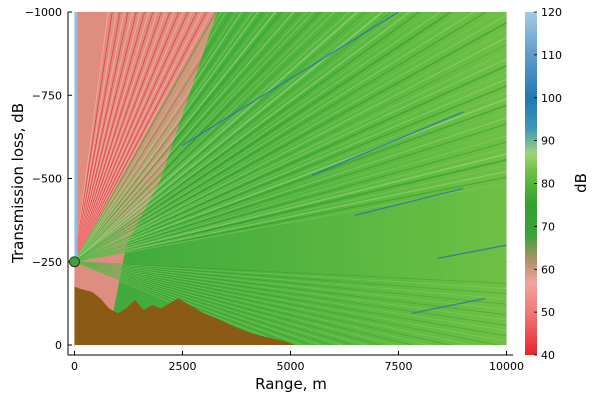 This screenshot has height=400, width=600. What do you see at coordinates (548, 355) in the screenshot?
I see `colorbar-tick-label: 40` at bounding box center [548, 355].